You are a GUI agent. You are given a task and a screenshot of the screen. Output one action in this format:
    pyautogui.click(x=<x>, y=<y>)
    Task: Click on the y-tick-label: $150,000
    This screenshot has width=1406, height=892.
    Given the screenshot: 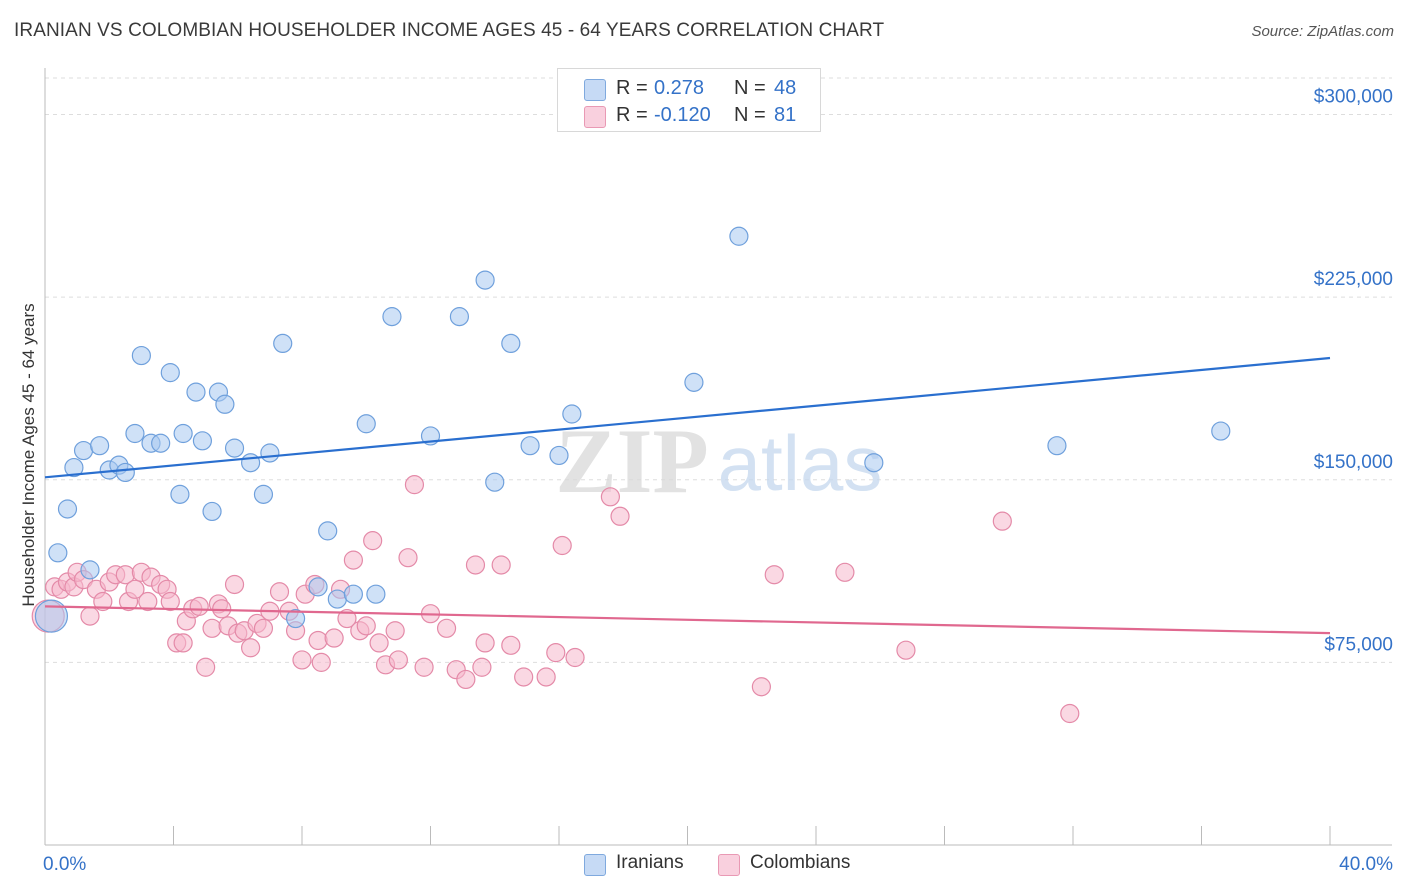 What is the action you would take?
    pyautogui.click(x=1353, y=462)
    